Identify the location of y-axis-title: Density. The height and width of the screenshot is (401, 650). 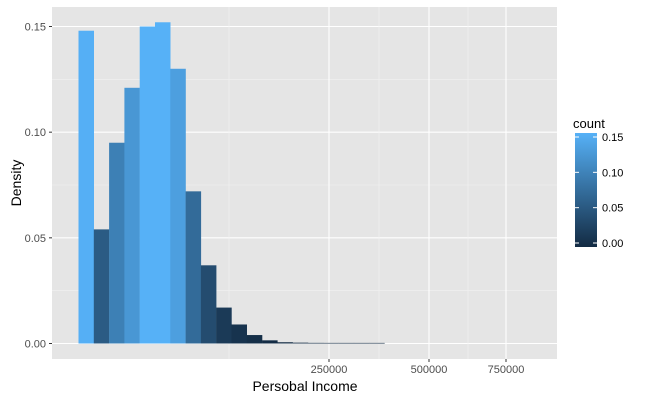
(16, 183).